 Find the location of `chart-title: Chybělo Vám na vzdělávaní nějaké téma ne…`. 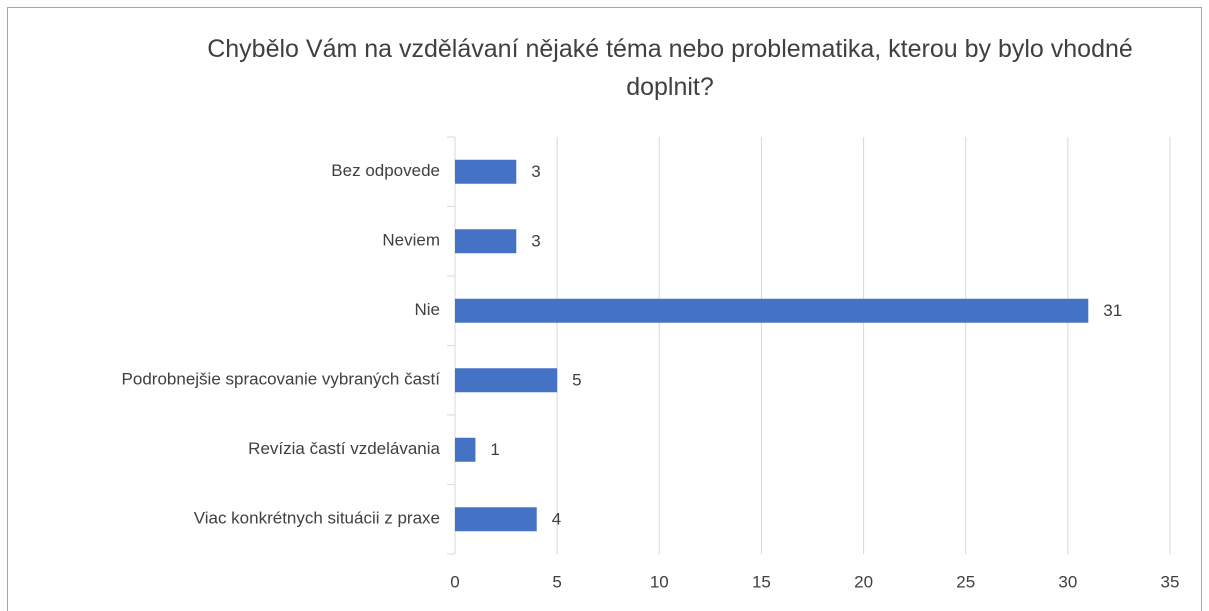

chart-title: Chybělo Vám na vzdělávaní nějaké téma ne… is located at coordinates (670, 68).